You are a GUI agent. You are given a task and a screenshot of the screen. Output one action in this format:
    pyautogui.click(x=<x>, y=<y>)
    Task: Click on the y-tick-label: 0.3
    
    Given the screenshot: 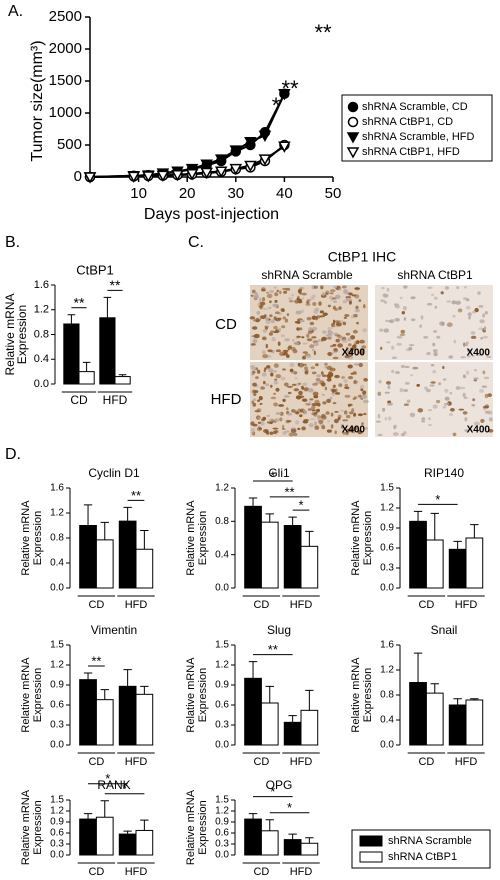 What is the action you would take?
    pyautogui.click(x=57, y=725)
    